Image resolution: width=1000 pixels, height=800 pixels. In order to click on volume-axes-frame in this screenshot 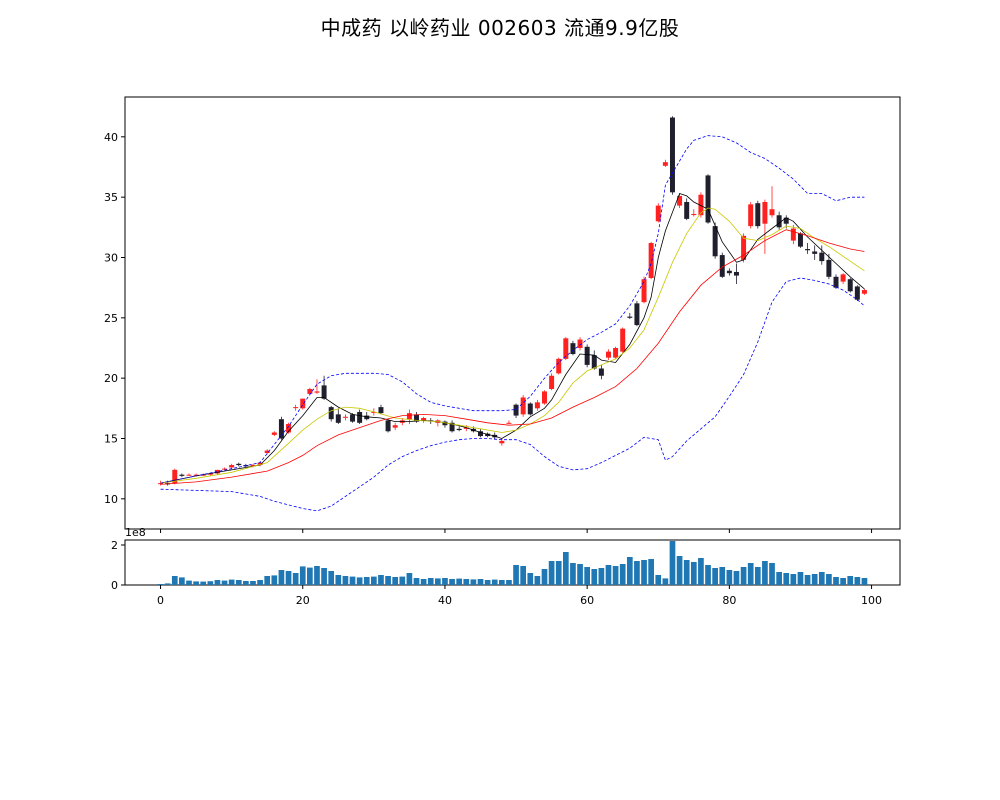, I will do `click(512, 562)`.